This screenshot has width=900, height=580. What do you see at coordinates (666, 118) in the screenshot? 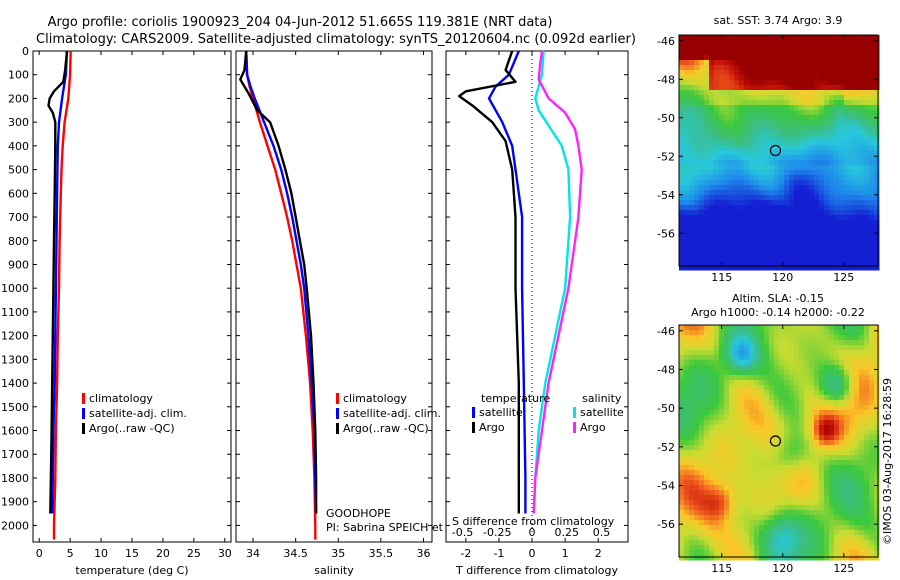
I see `map-y-tick-label: -50` at bounding box center [666, 118].